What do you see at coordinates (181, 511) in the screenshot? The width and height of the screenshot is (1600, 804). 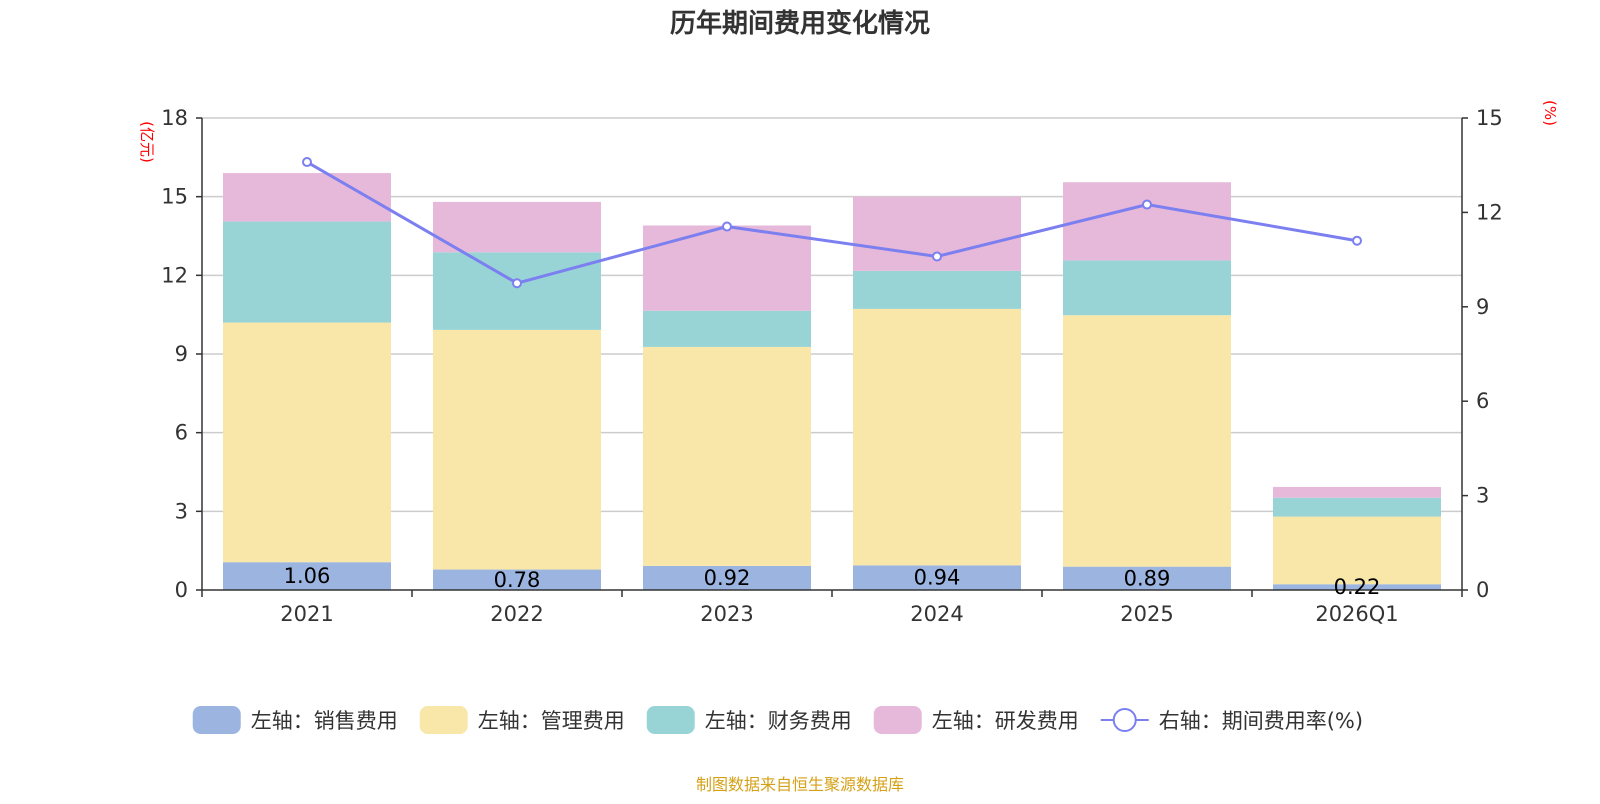 I see `left-tick-label: 3` at bounding box center [181, 511].